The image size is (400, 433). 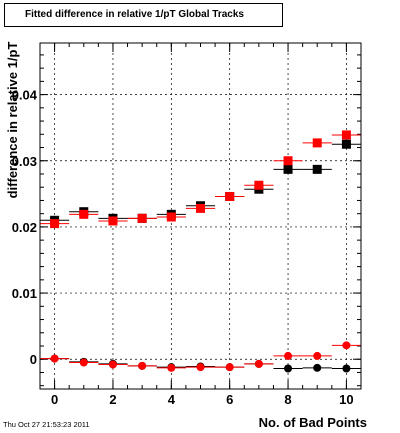 What do you see at coordinates (24, 161) in the screenshot?
I see `y-tick-label: 0.03` at bounding box center [24, 161].